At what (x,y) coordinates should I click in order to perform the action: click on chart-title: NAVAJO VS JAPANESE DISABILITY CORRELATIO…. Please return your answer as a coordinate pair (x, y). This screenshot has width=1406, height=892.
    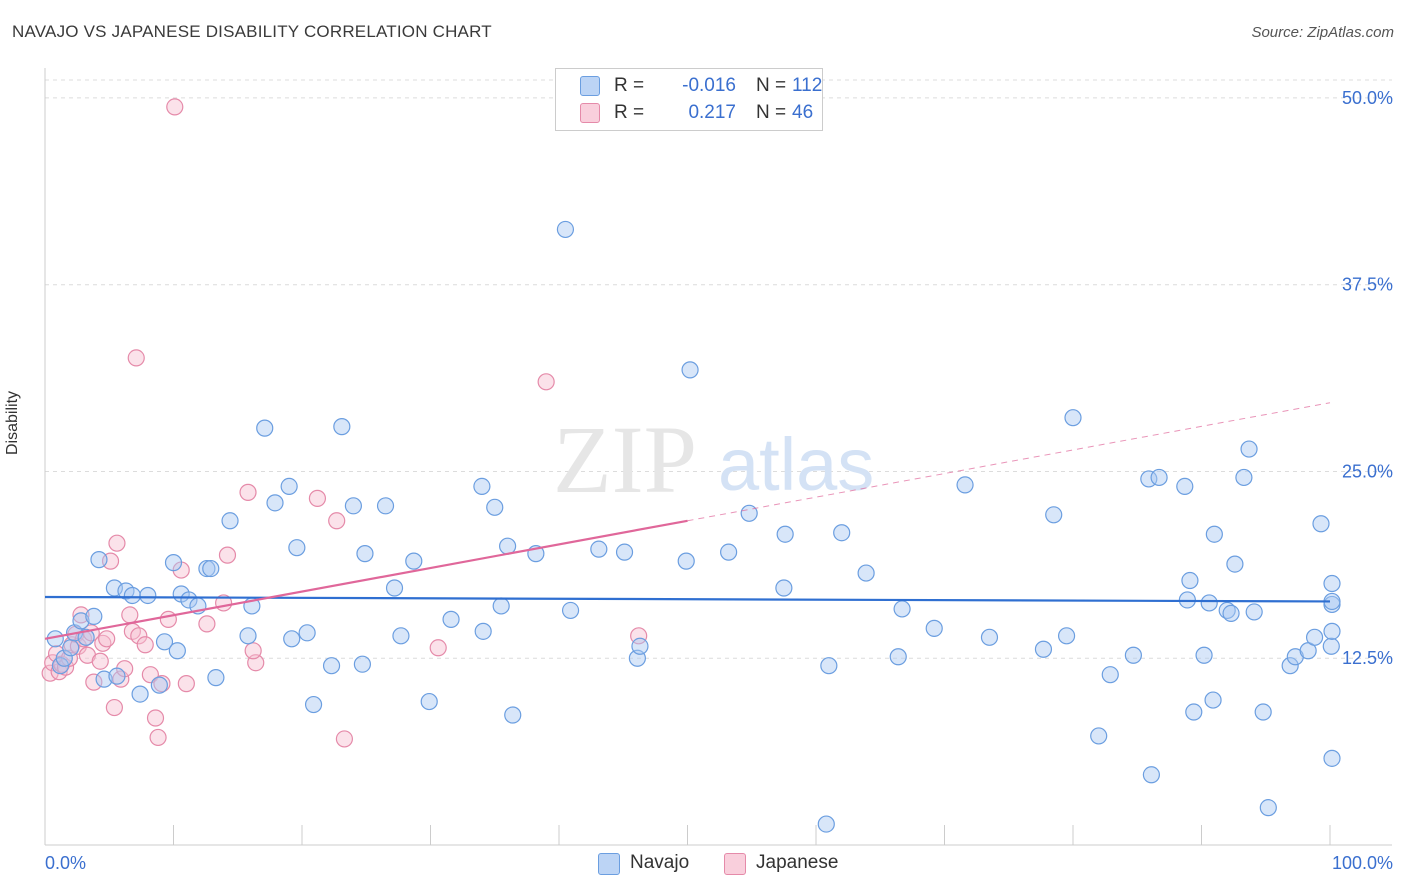
    Looking at the image, I should click on (252, 31).